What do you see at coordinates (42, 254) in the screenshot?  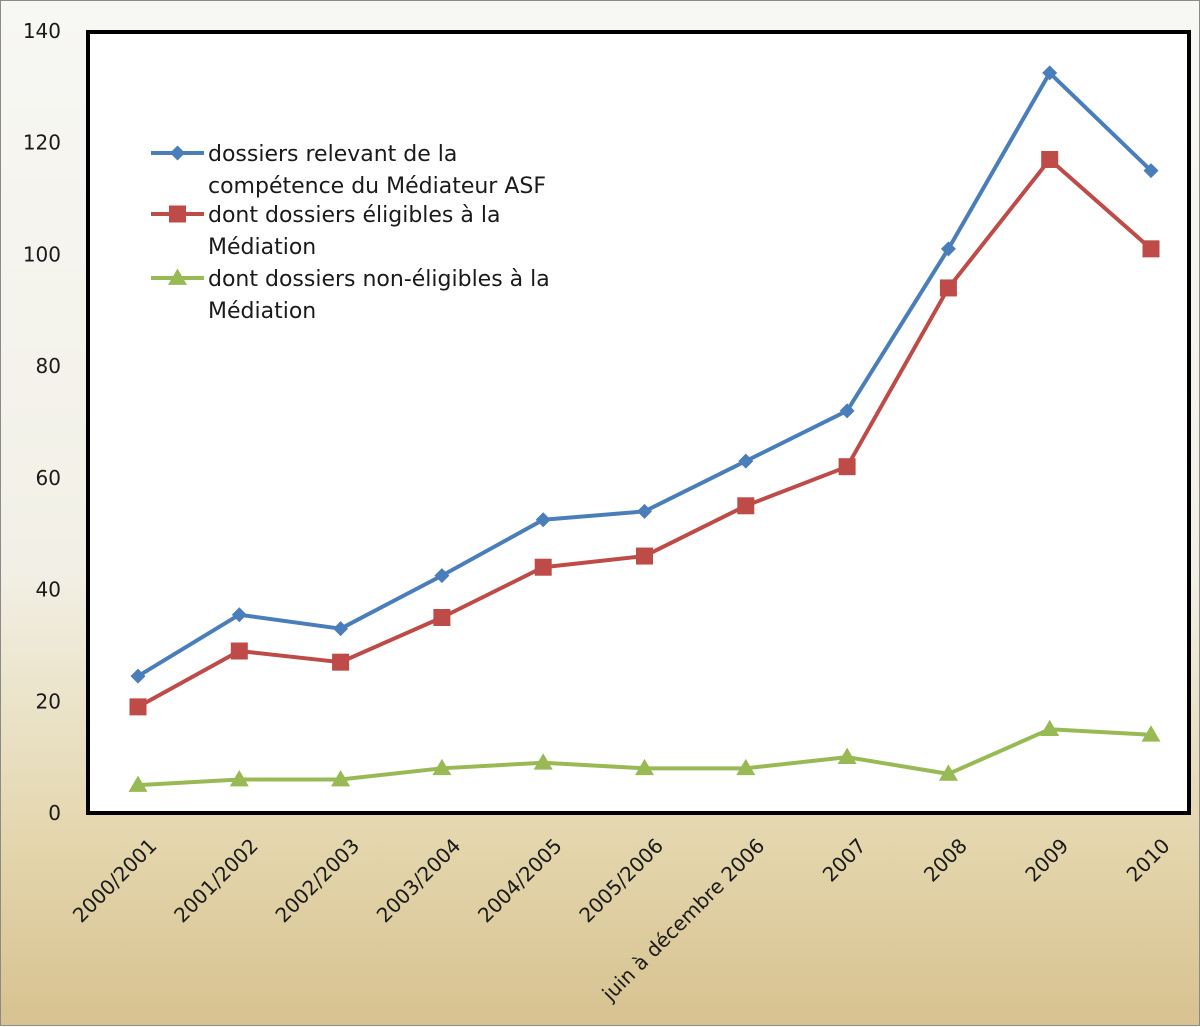 I see `y-tick-label-5: 100` at bounding box center [42, 254].